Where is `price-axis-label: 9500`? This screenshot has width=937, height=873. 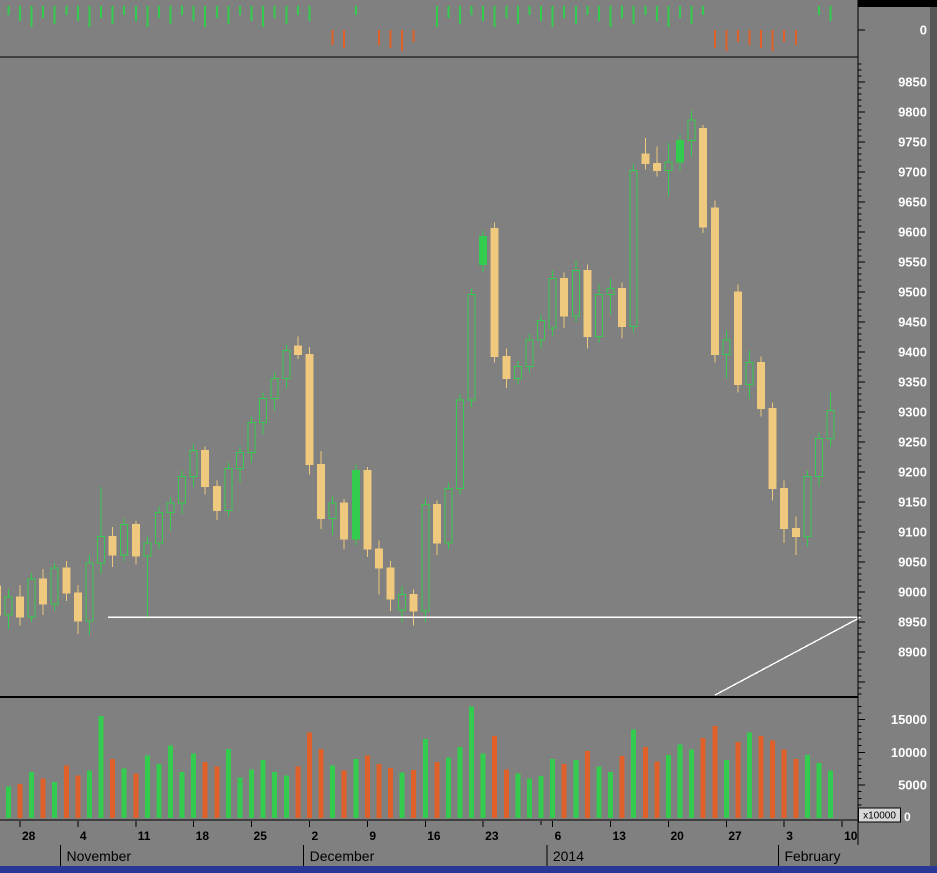
price-axis-label: 9500 is located at coordinates (912, 291).